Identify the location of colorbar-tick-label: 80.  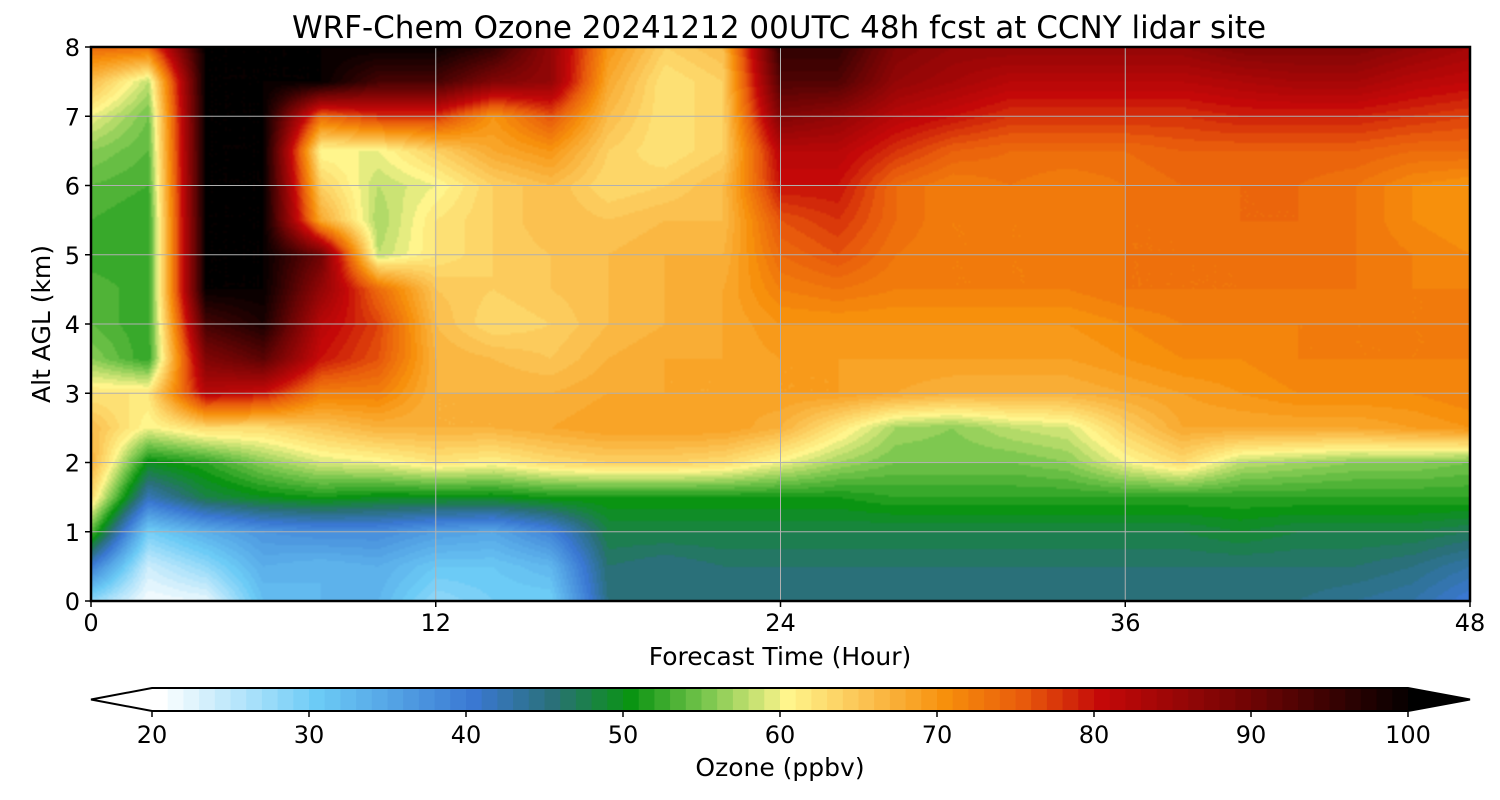
(1094, 735).